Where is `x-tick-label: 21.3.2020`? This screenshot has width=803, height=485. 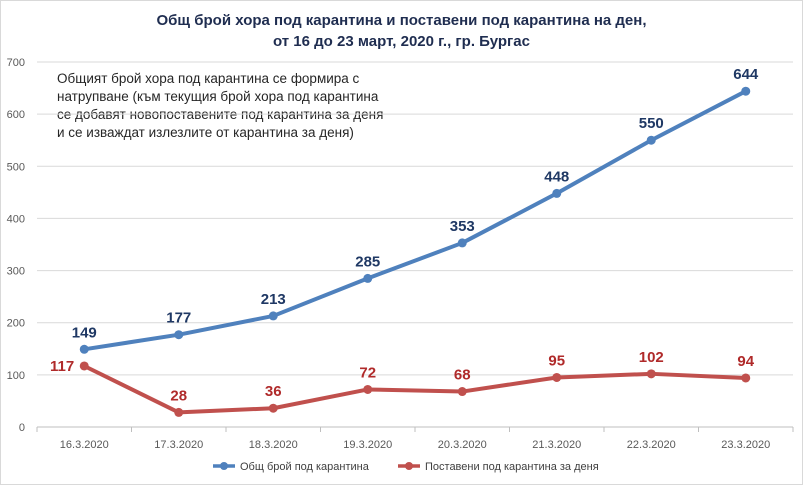
x-tick-label: 21.3.2020 is located at coordinates (556, 445).